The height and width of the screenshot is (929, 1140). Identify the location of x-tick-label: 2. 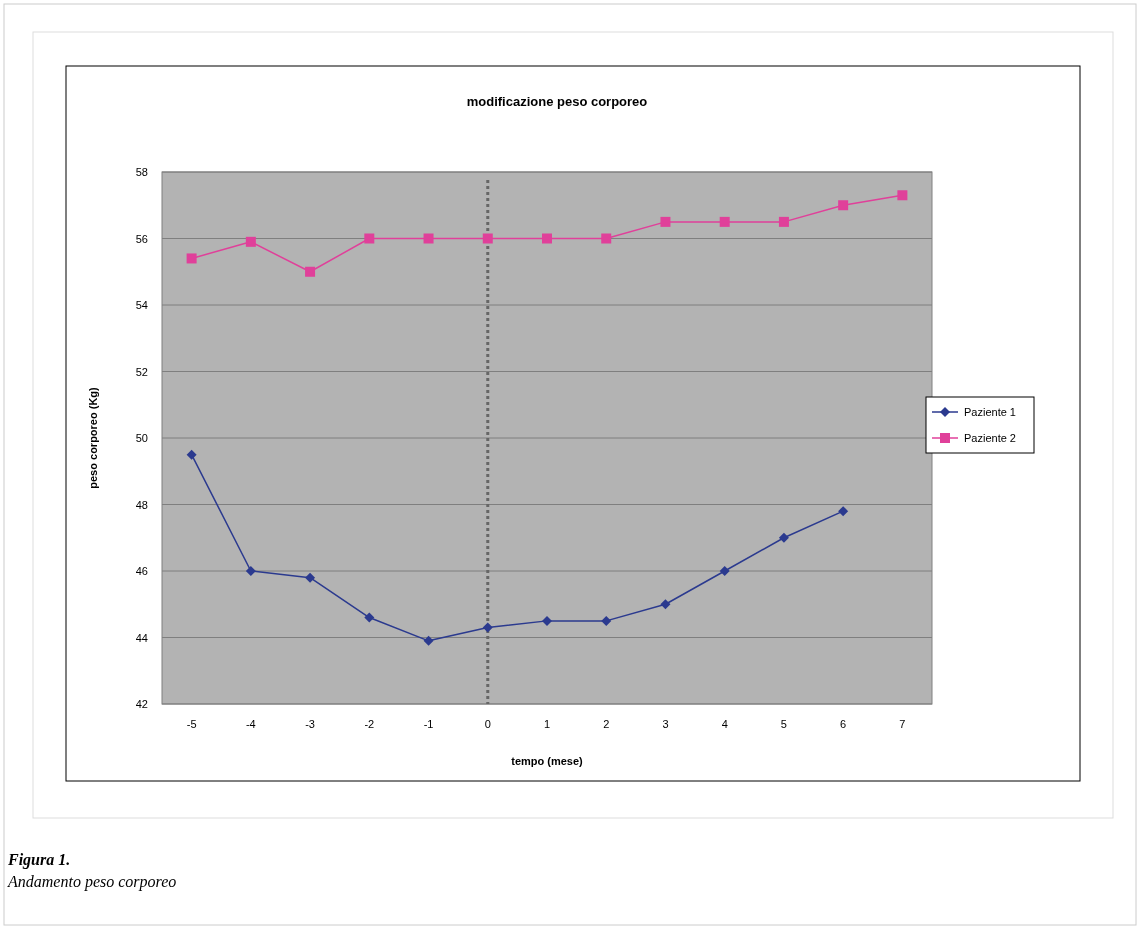
(606, 724).